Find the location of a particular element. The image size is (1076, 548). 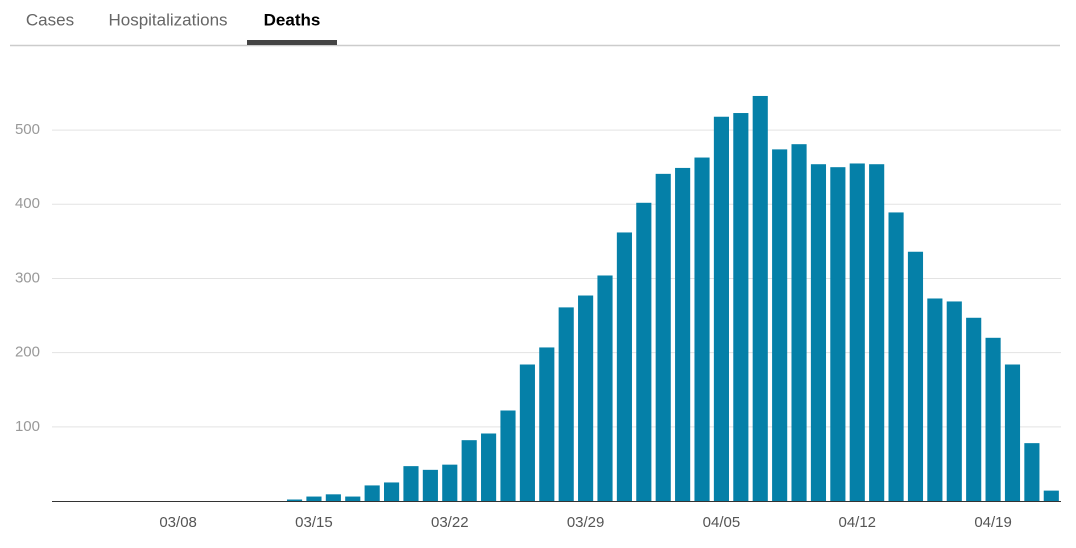

x-tick-label: 03/22 is located at coordinates (450, 522).